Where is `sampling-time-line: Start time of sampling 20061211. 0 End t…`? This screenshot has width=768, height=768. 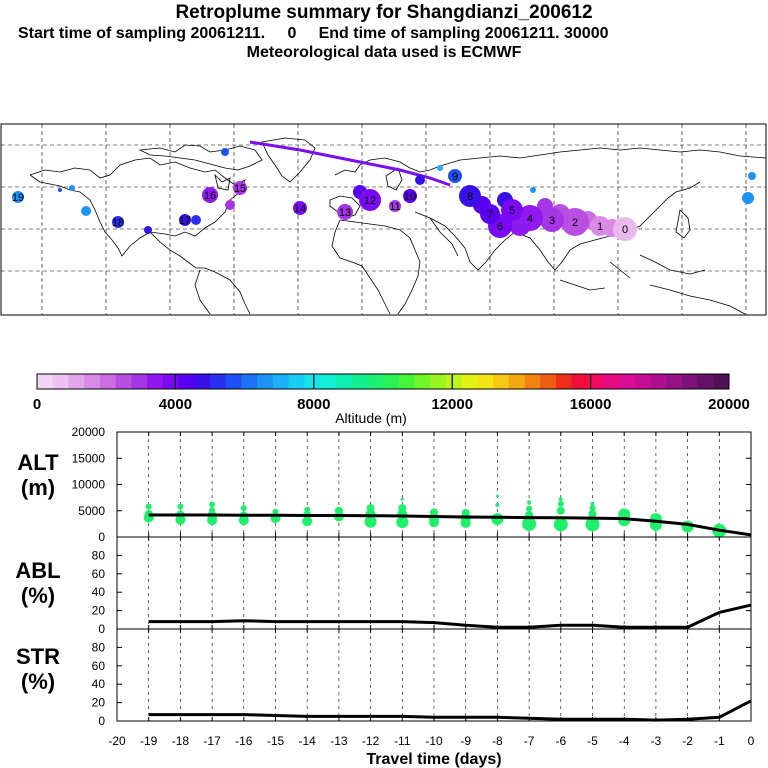
sampling-time-line: Start time of sampling 20061211. 0 End t… is located at coordinates (313, 33).